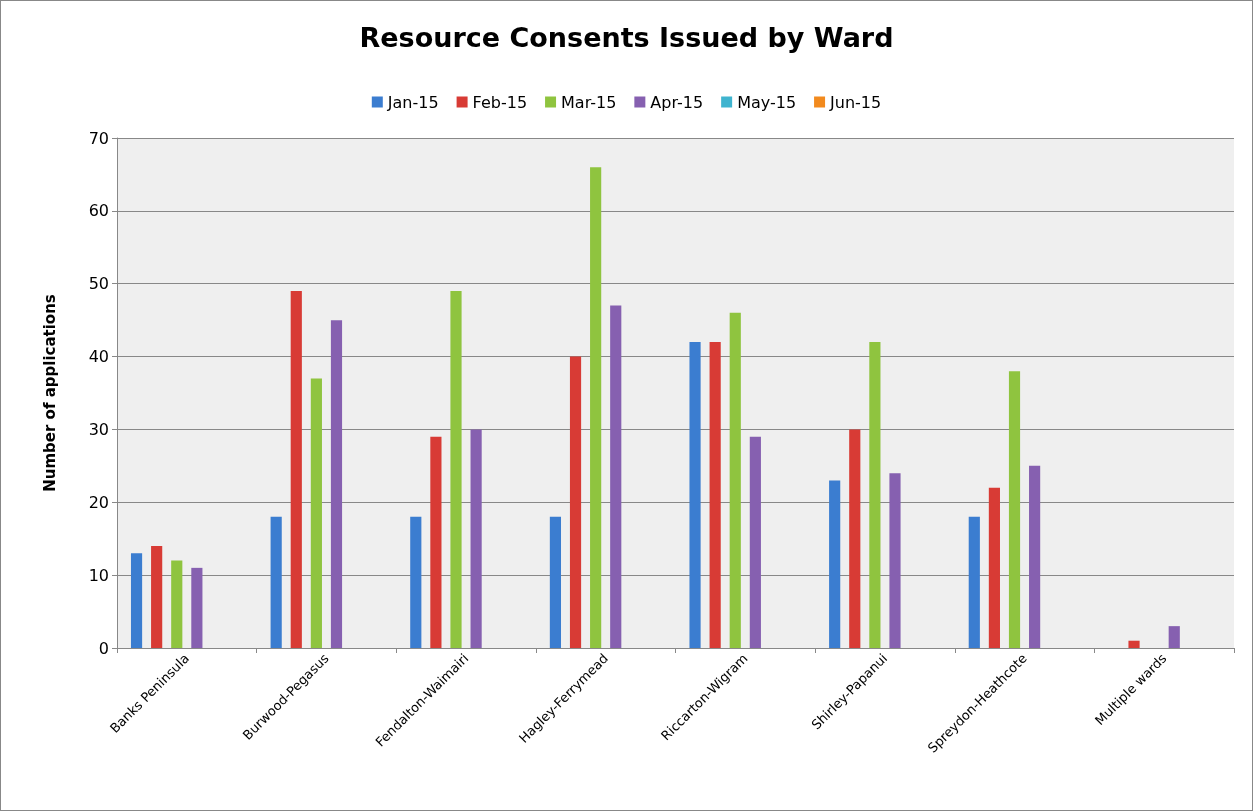  What do you see at coordinates (49, 393) in the screenshot?
I see `y-axis-title: Number of applications` at bounding box center [49, 393].